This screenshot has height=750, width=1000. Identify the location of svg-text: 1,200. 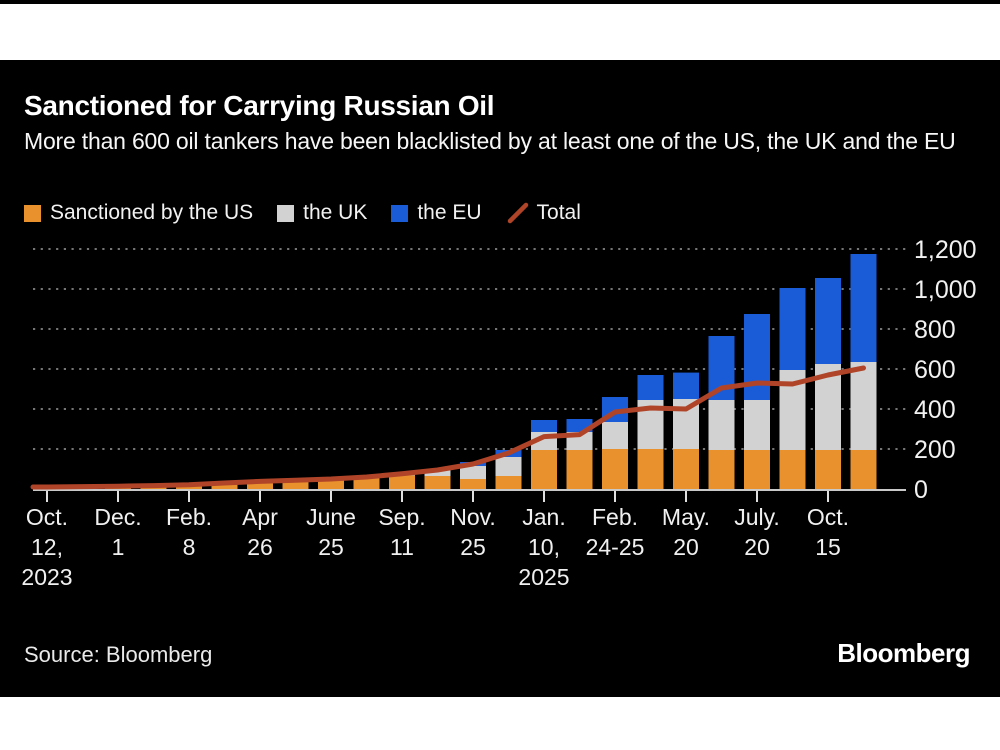
(945, 250).